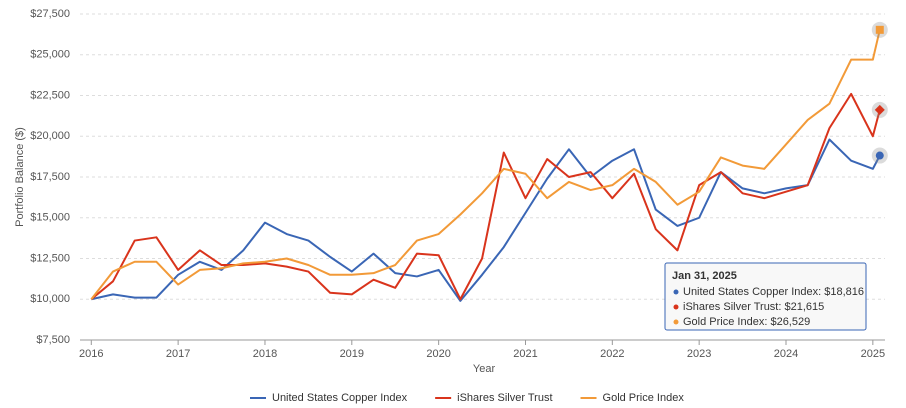 The height and width of the screenshot is (408, 906). I want to click on tooltip-box, so click(765, 296).